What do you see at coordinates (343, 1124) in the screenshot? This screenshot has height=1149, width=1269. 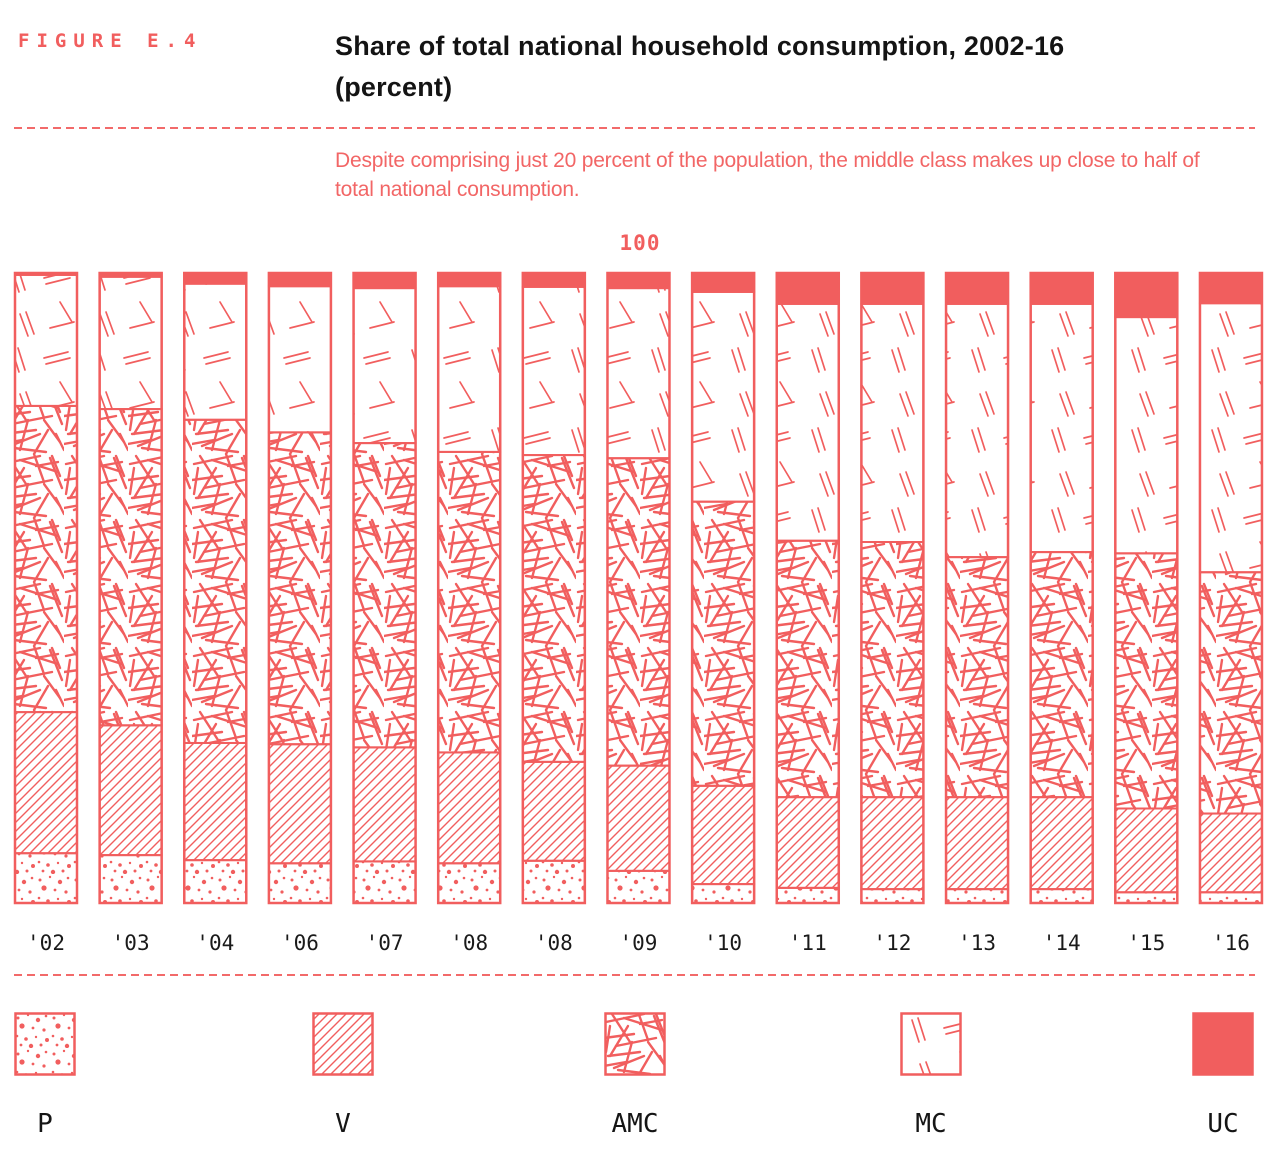 I see `legend-label: V` at bounding box center [343, 1124].